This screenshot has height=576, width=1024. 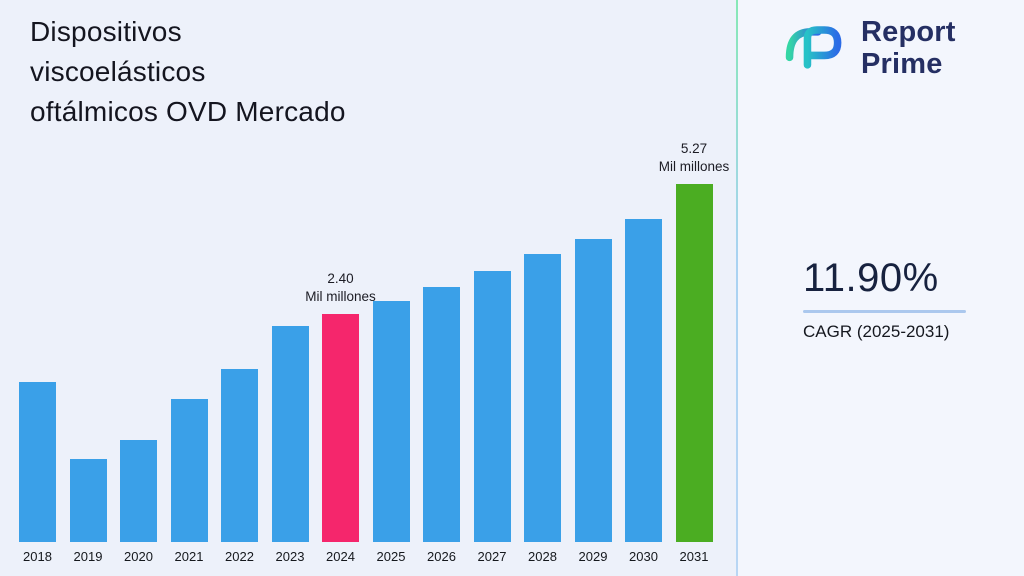 What do you see at coordinates (239, 455) in the screenshot?
I see `bar-2022` at bounding box center [239, 455].